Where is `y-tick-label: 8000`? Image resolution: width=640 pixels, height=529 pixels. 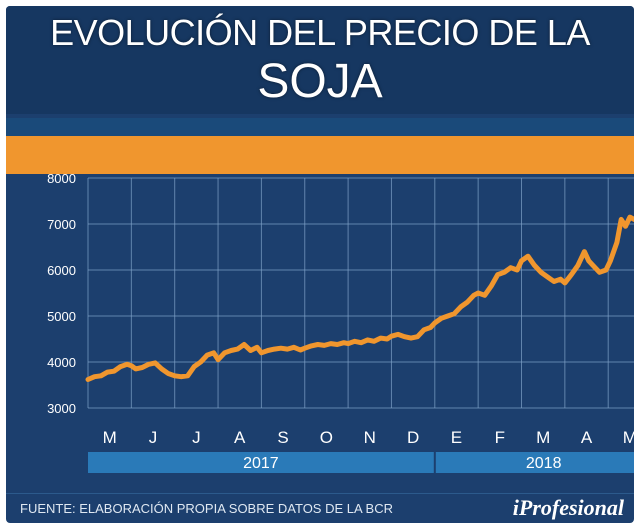 y-tick-label: 8000 is located at coordinates (61, 178).